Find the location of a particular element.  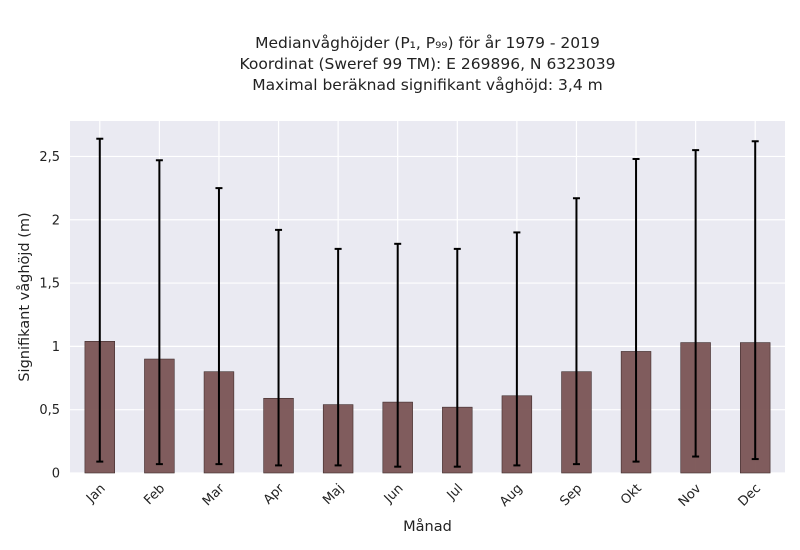

y-tick-label: 2,5 is located at coordinates (49, 157).